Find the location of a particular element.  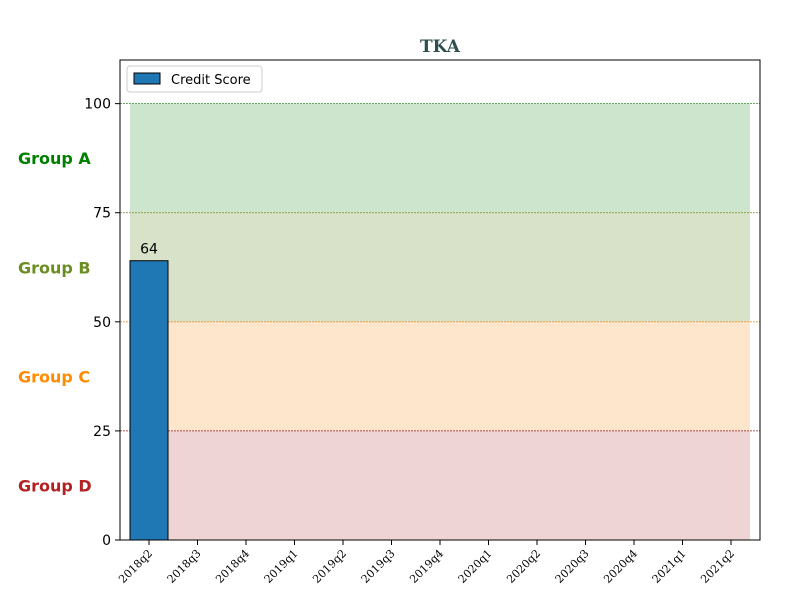

x-tick-label: 2018q3 is located at coordinates (184, 566).